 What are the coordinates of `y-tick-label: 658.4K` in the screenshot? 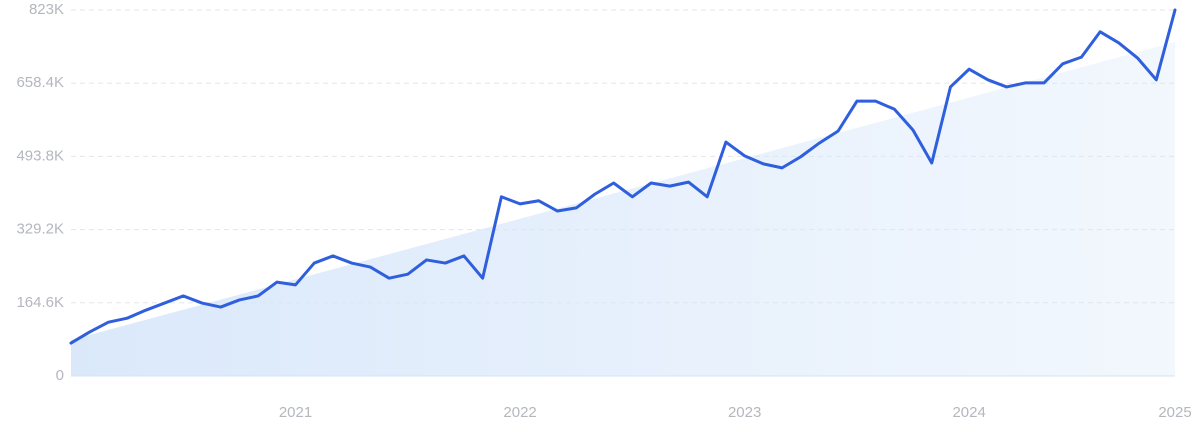 It's located at (40, 82).